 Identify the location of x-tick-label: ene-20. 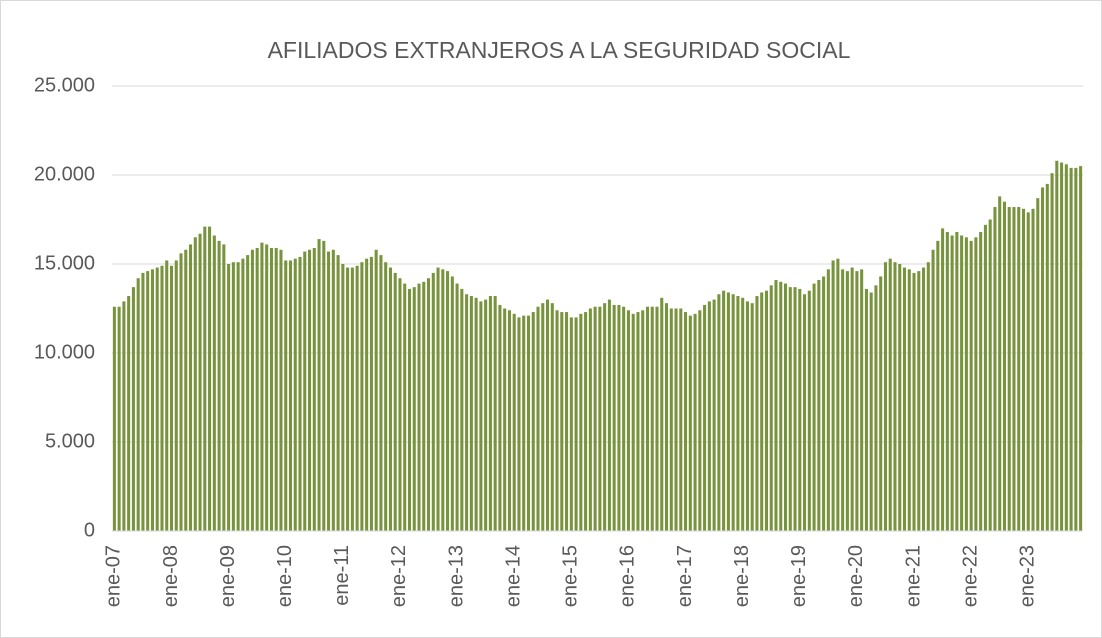
(856, 576).